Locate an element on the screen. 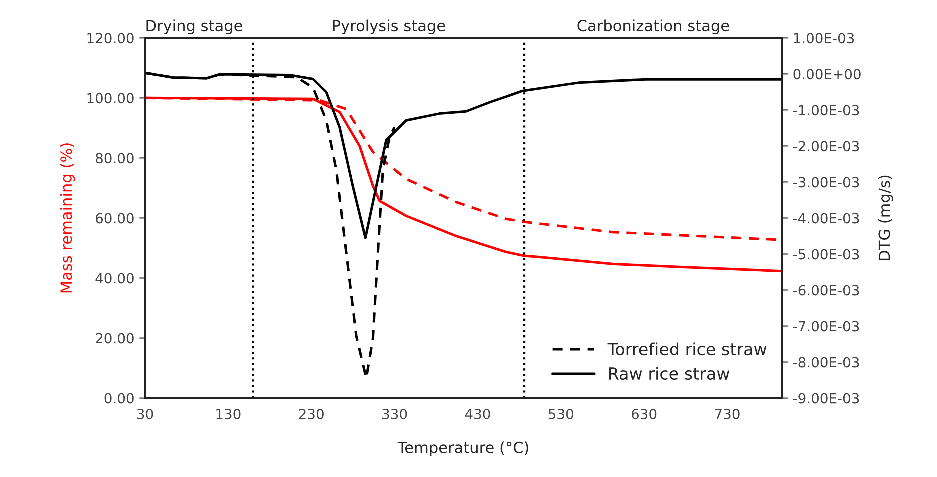 The width and height of the screenshot is (937, 477). x-tick-label: 630 is located at coordinates (644, 414).